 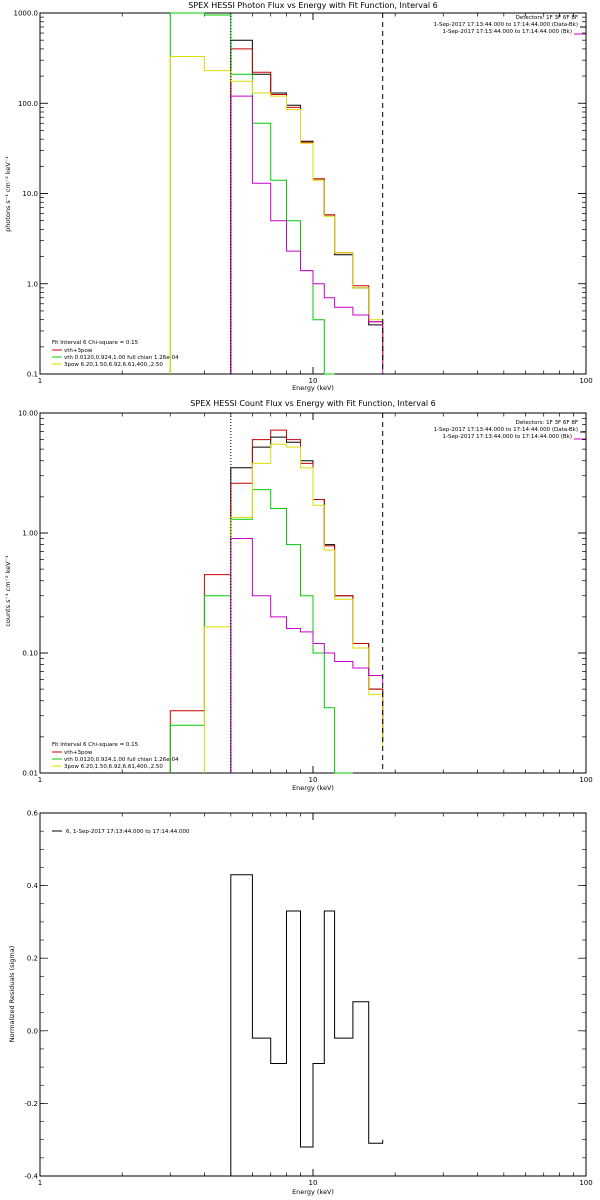 I want to click on y-tick-label: 0.0, so click(x=32, y=1031).